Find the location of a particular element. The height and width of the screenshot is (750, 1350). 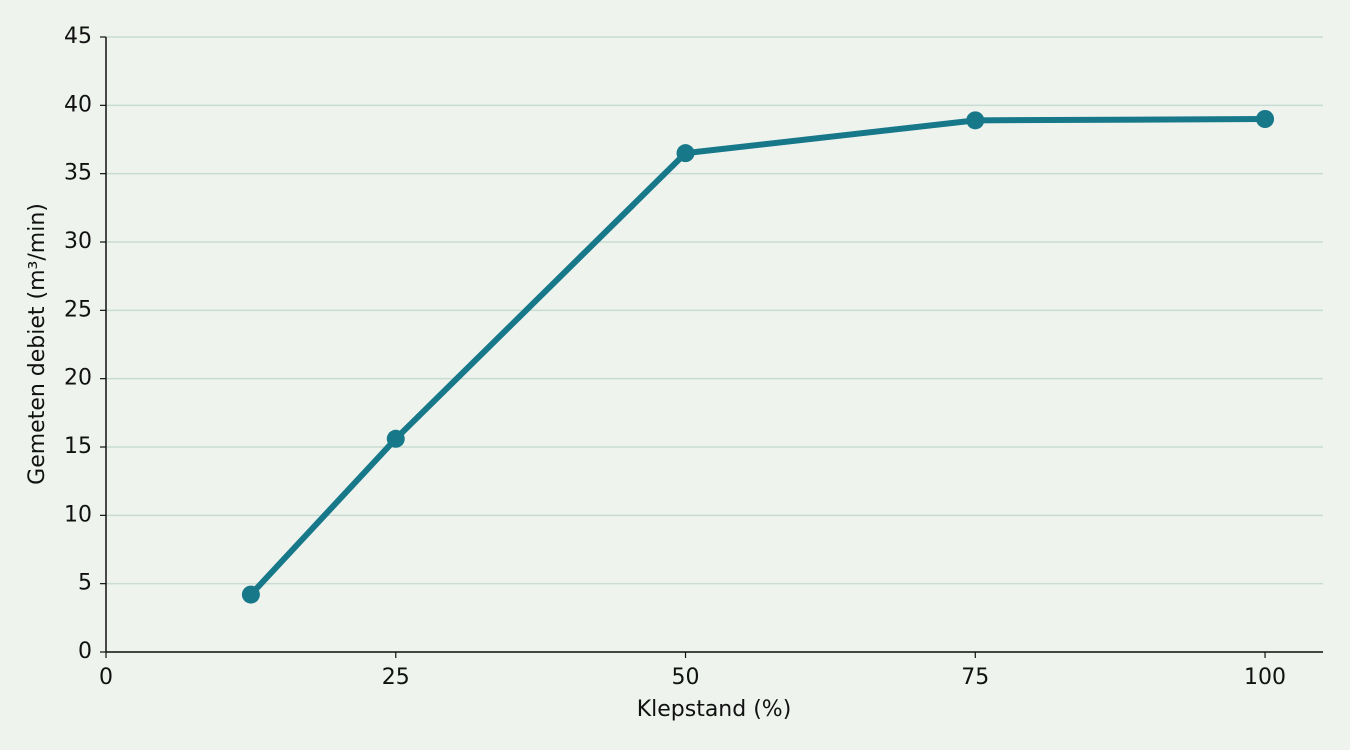

x-tick-label: 0 is located at coordinates (106, 677).